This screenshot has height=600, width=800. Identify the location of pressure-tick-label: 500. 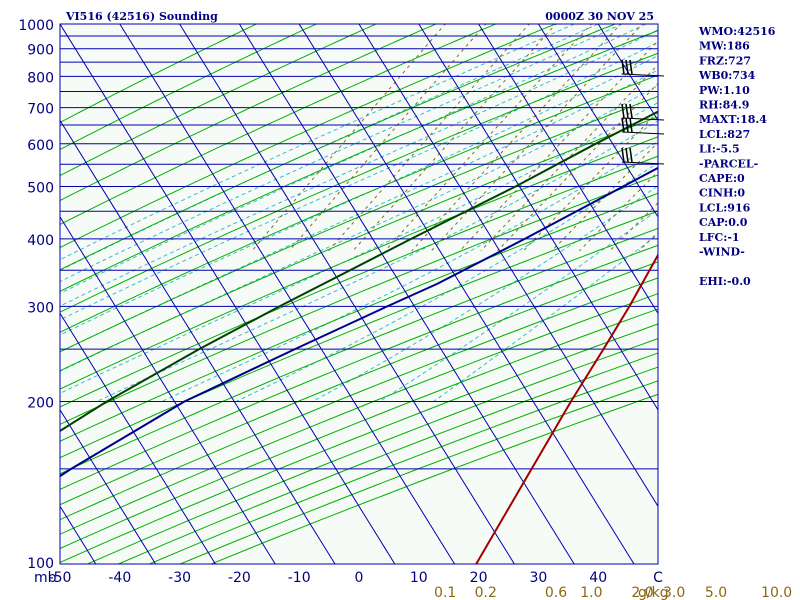
(40, 189).